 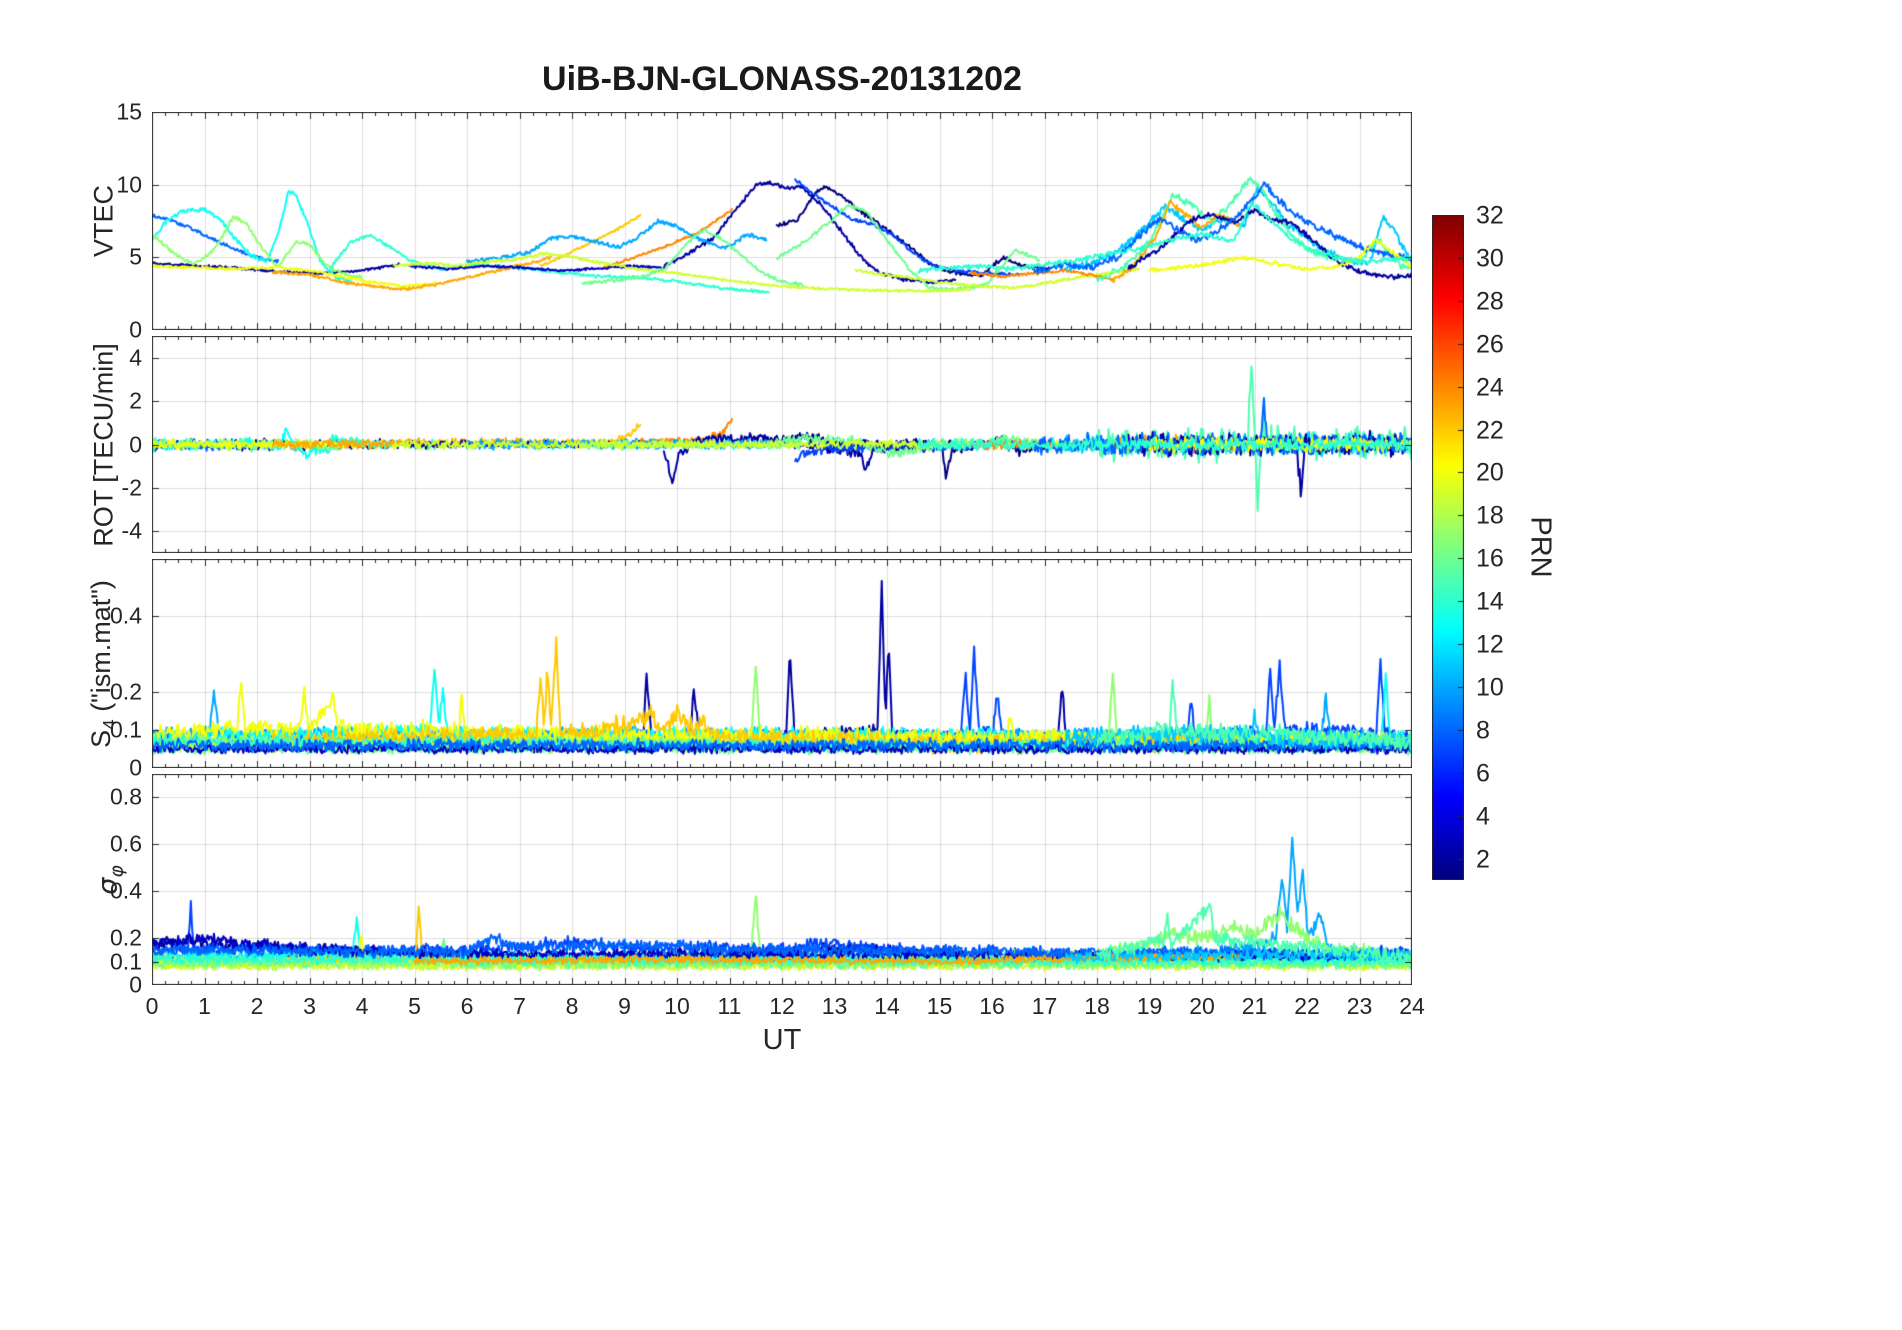 I want to click on sigma_phi-y-tick-label: 0.4, so click(x=126, y=890).